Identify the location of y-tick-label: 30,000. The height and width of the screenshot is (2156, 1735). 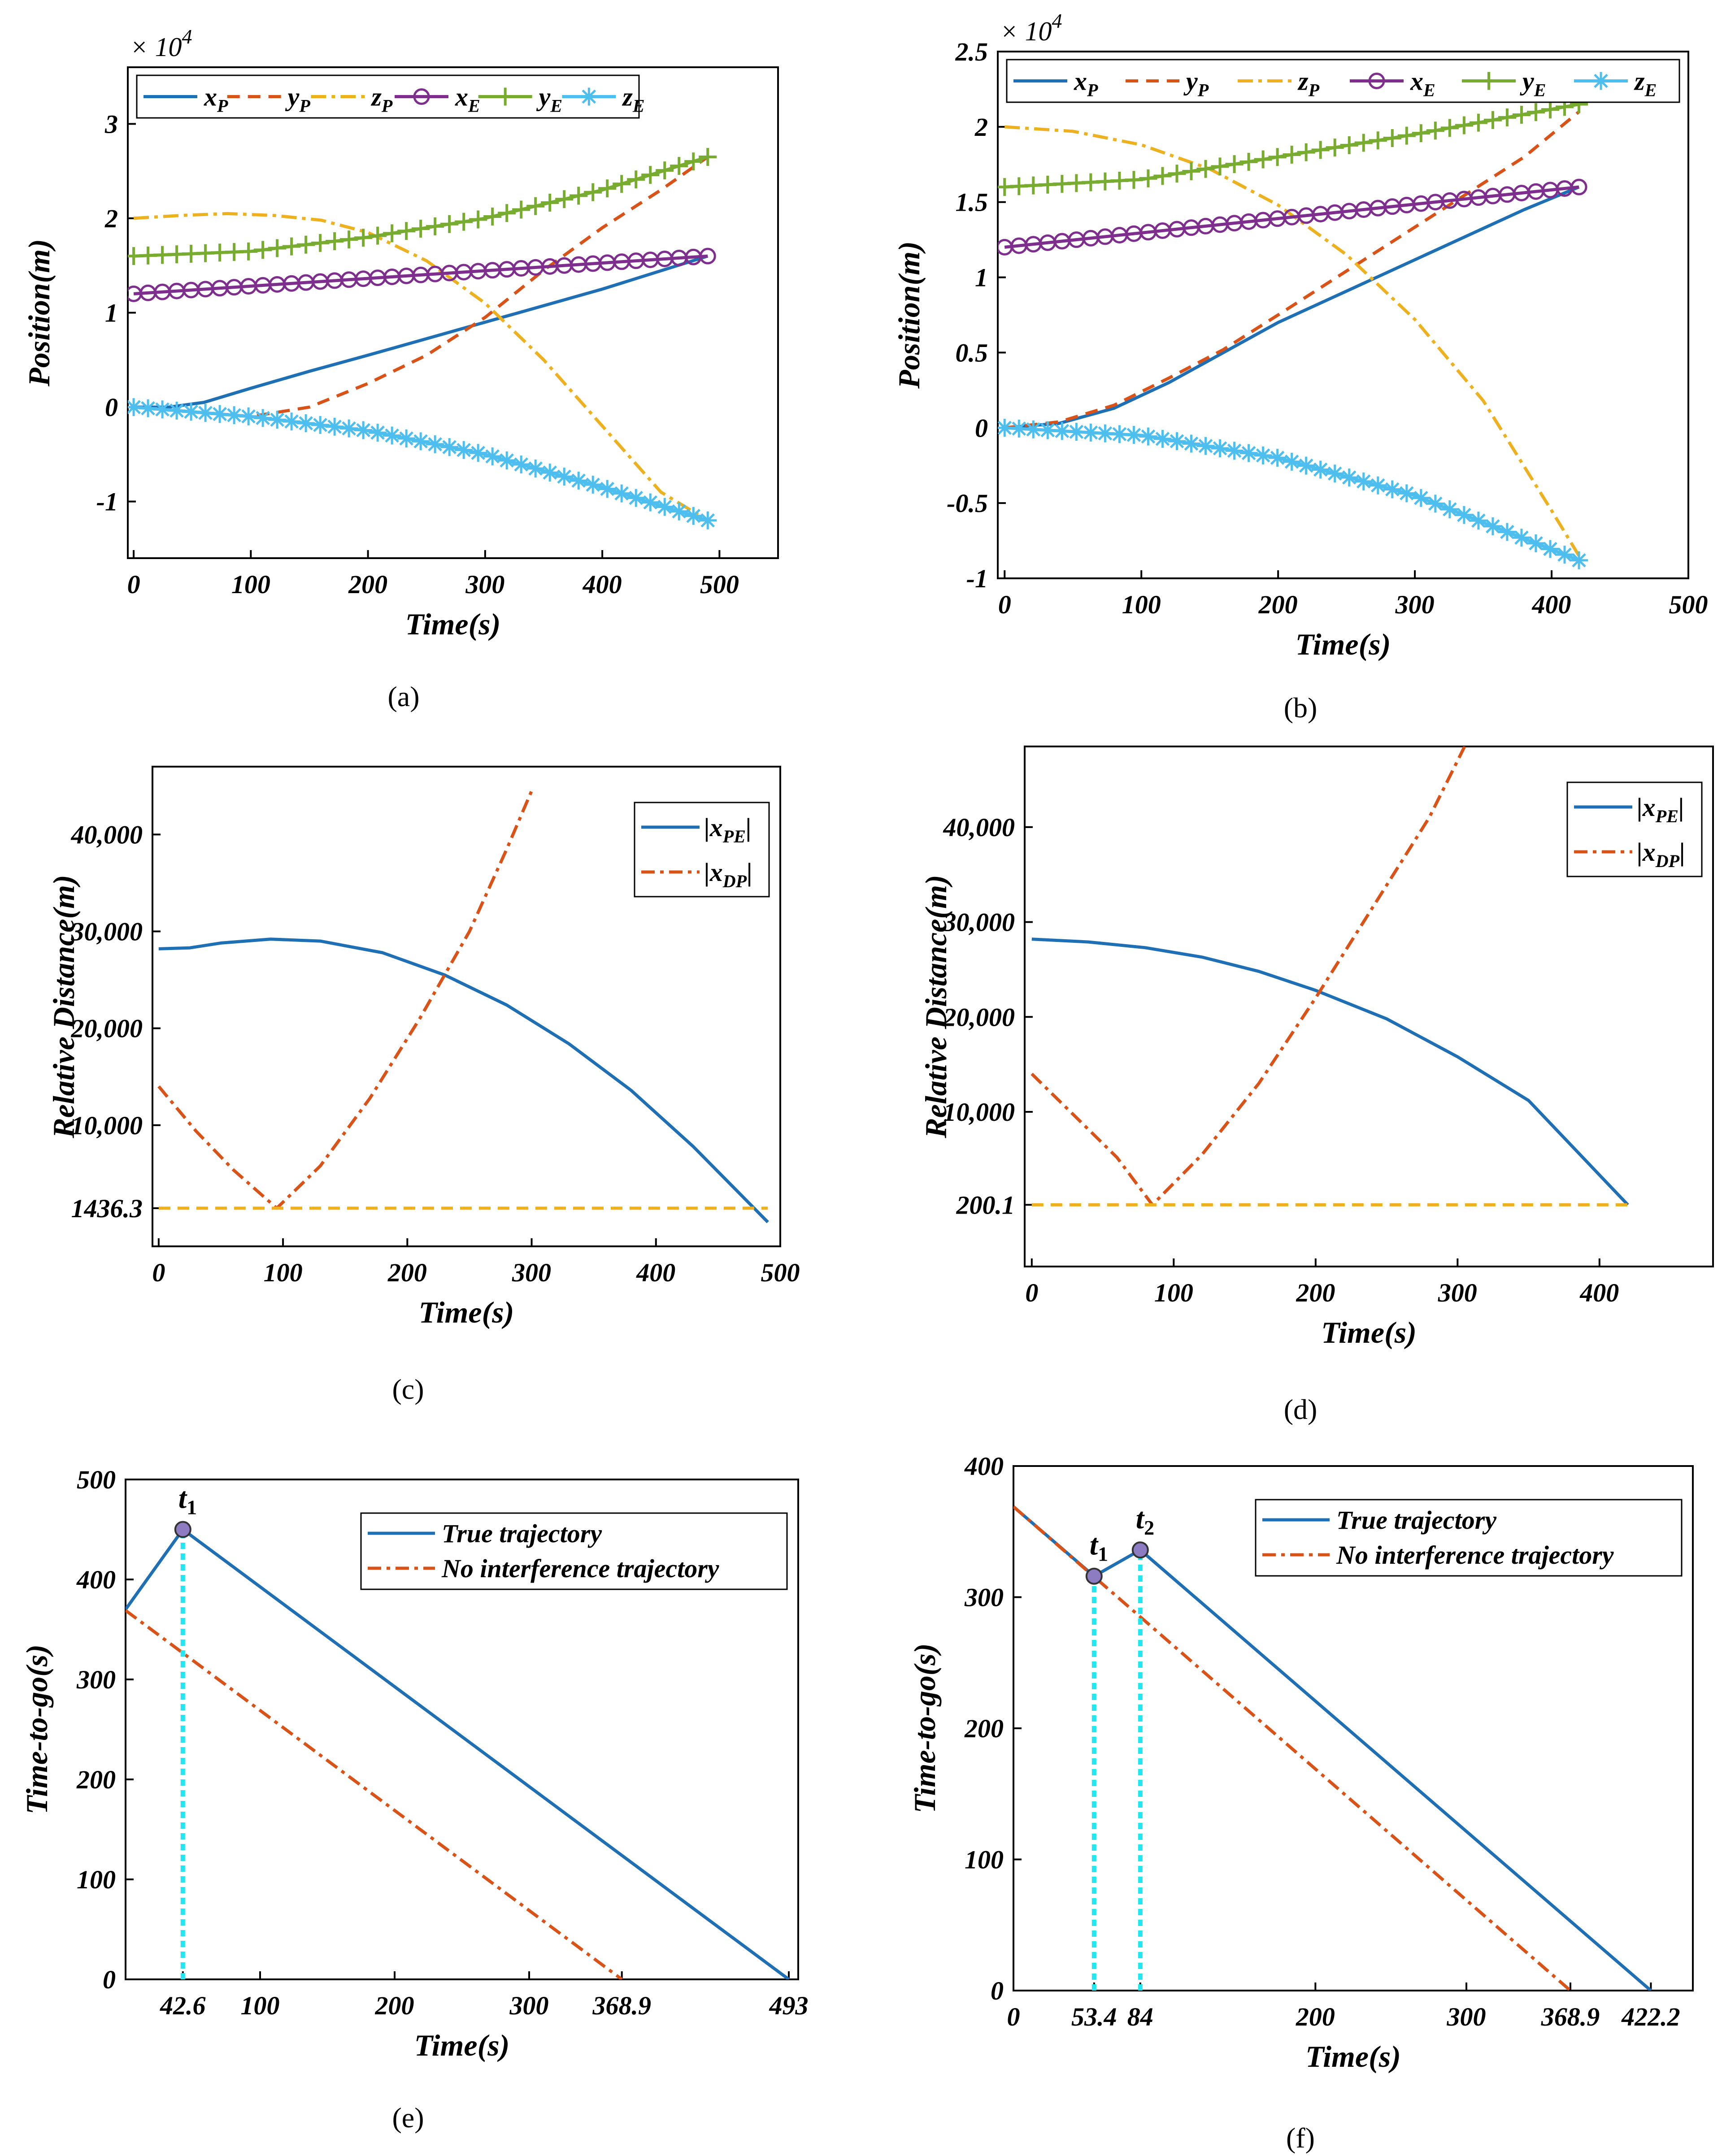
(107, 931).